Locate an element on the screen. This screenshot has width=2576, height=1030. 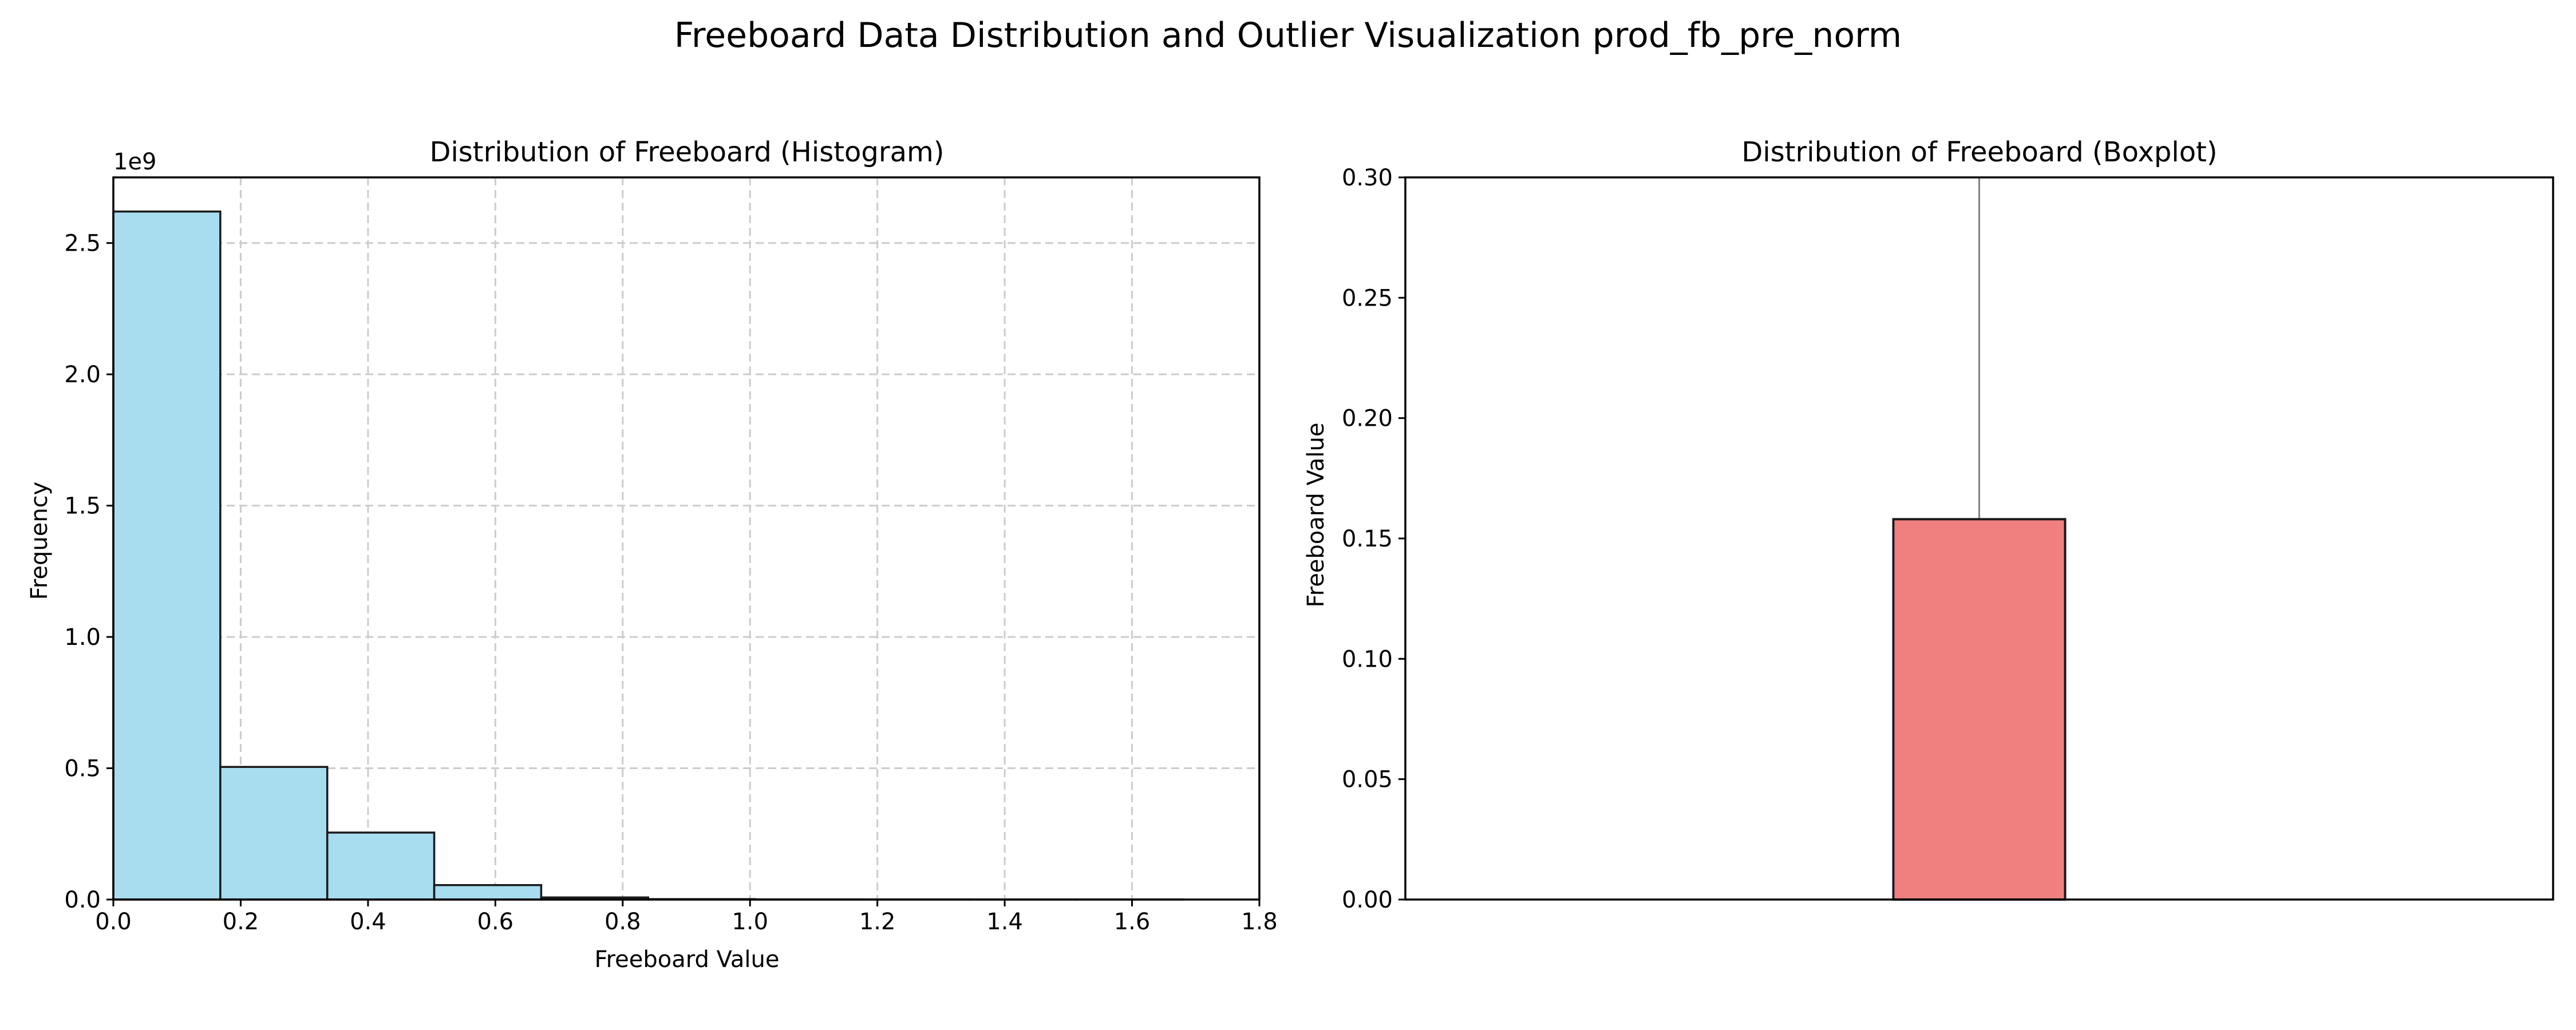
histogram-title: Distribution of Freeboard (Histogram) is located at coordinates (687, 152).